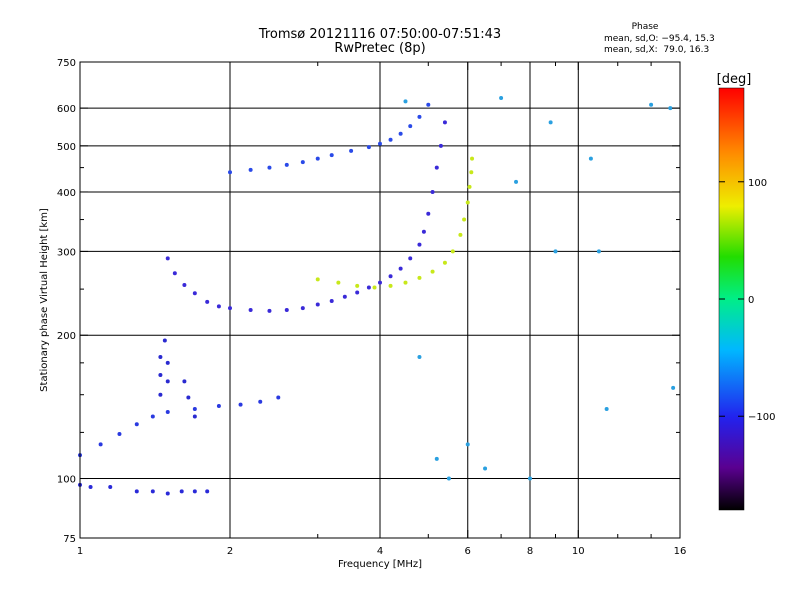 The height and width of the screenshot is (600, 800). Describe the element at coordinates (66, 252) in the screenshot. I see `y-tick-label: 300` at that location.